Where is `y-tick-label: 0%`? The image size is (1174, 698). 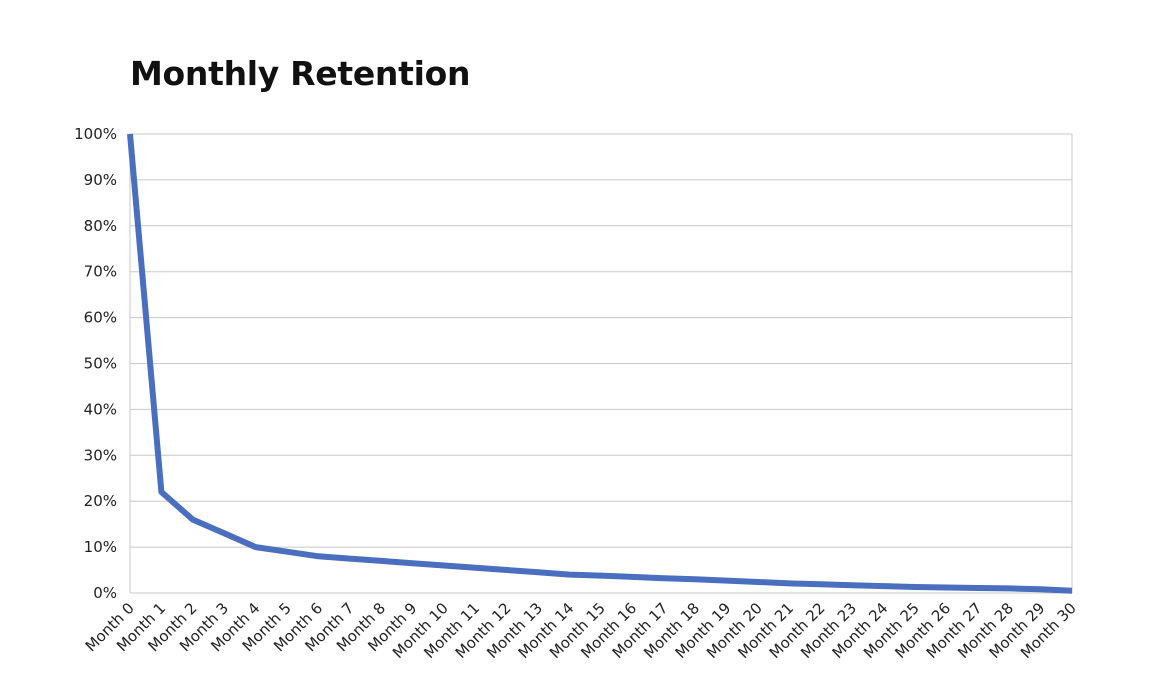
y-tick-label: 0% is located at coordinates (105, 593).